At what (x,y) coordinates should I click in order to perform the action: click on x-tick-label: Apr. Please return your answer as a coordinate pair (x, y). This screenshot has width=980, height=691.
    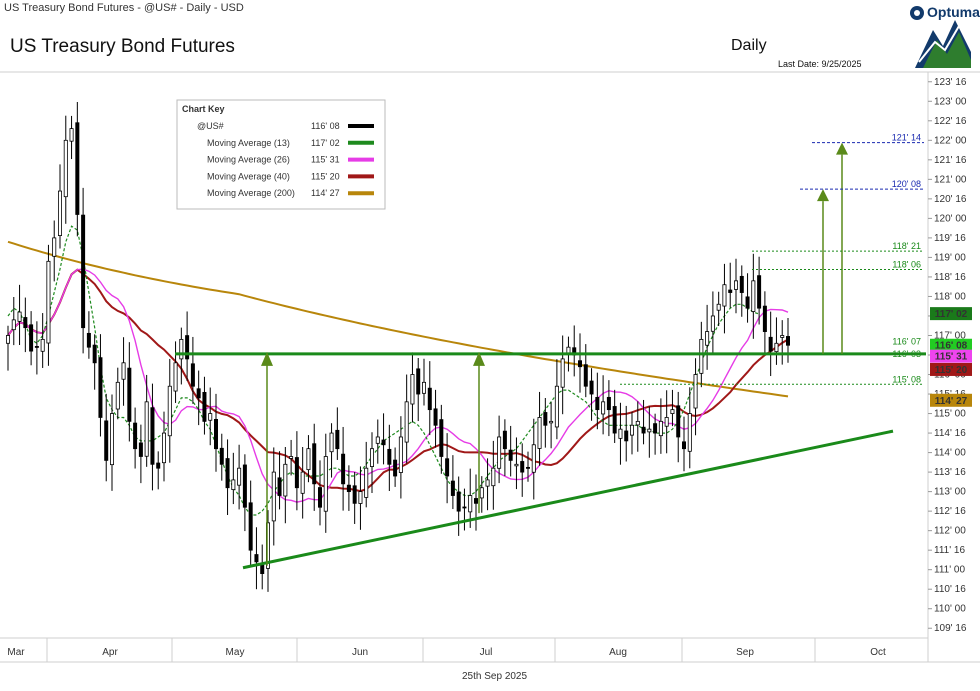
    Looking at the image, I should click on (110, 652).